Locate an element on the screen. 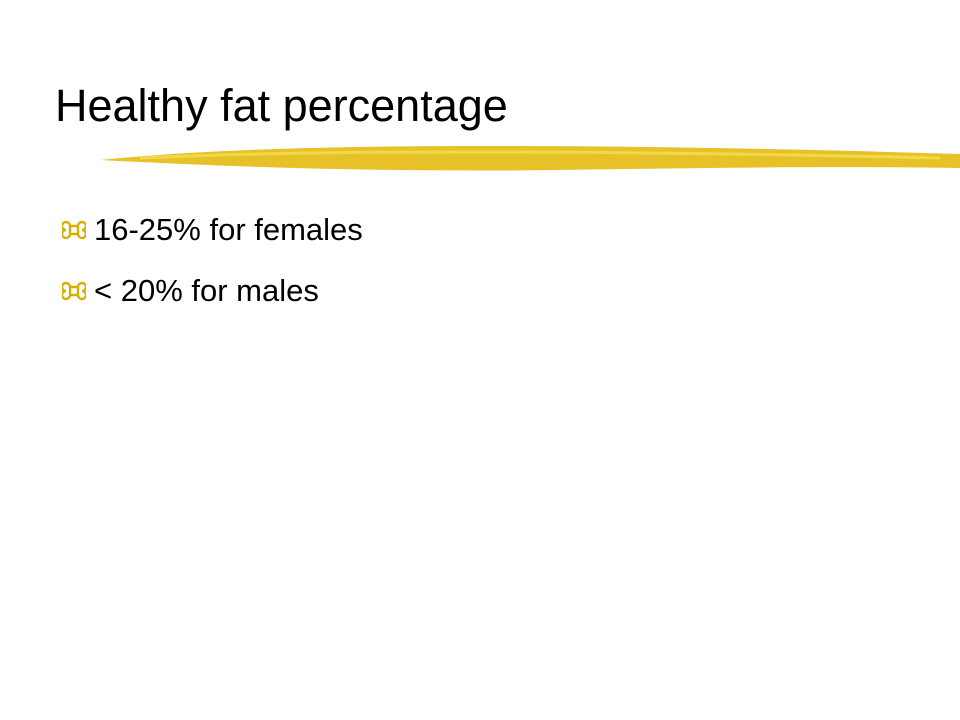 The height and width of the screenshot is (720, 960). bullet-item: 16-25% for females is located at coordinates (212, 230).